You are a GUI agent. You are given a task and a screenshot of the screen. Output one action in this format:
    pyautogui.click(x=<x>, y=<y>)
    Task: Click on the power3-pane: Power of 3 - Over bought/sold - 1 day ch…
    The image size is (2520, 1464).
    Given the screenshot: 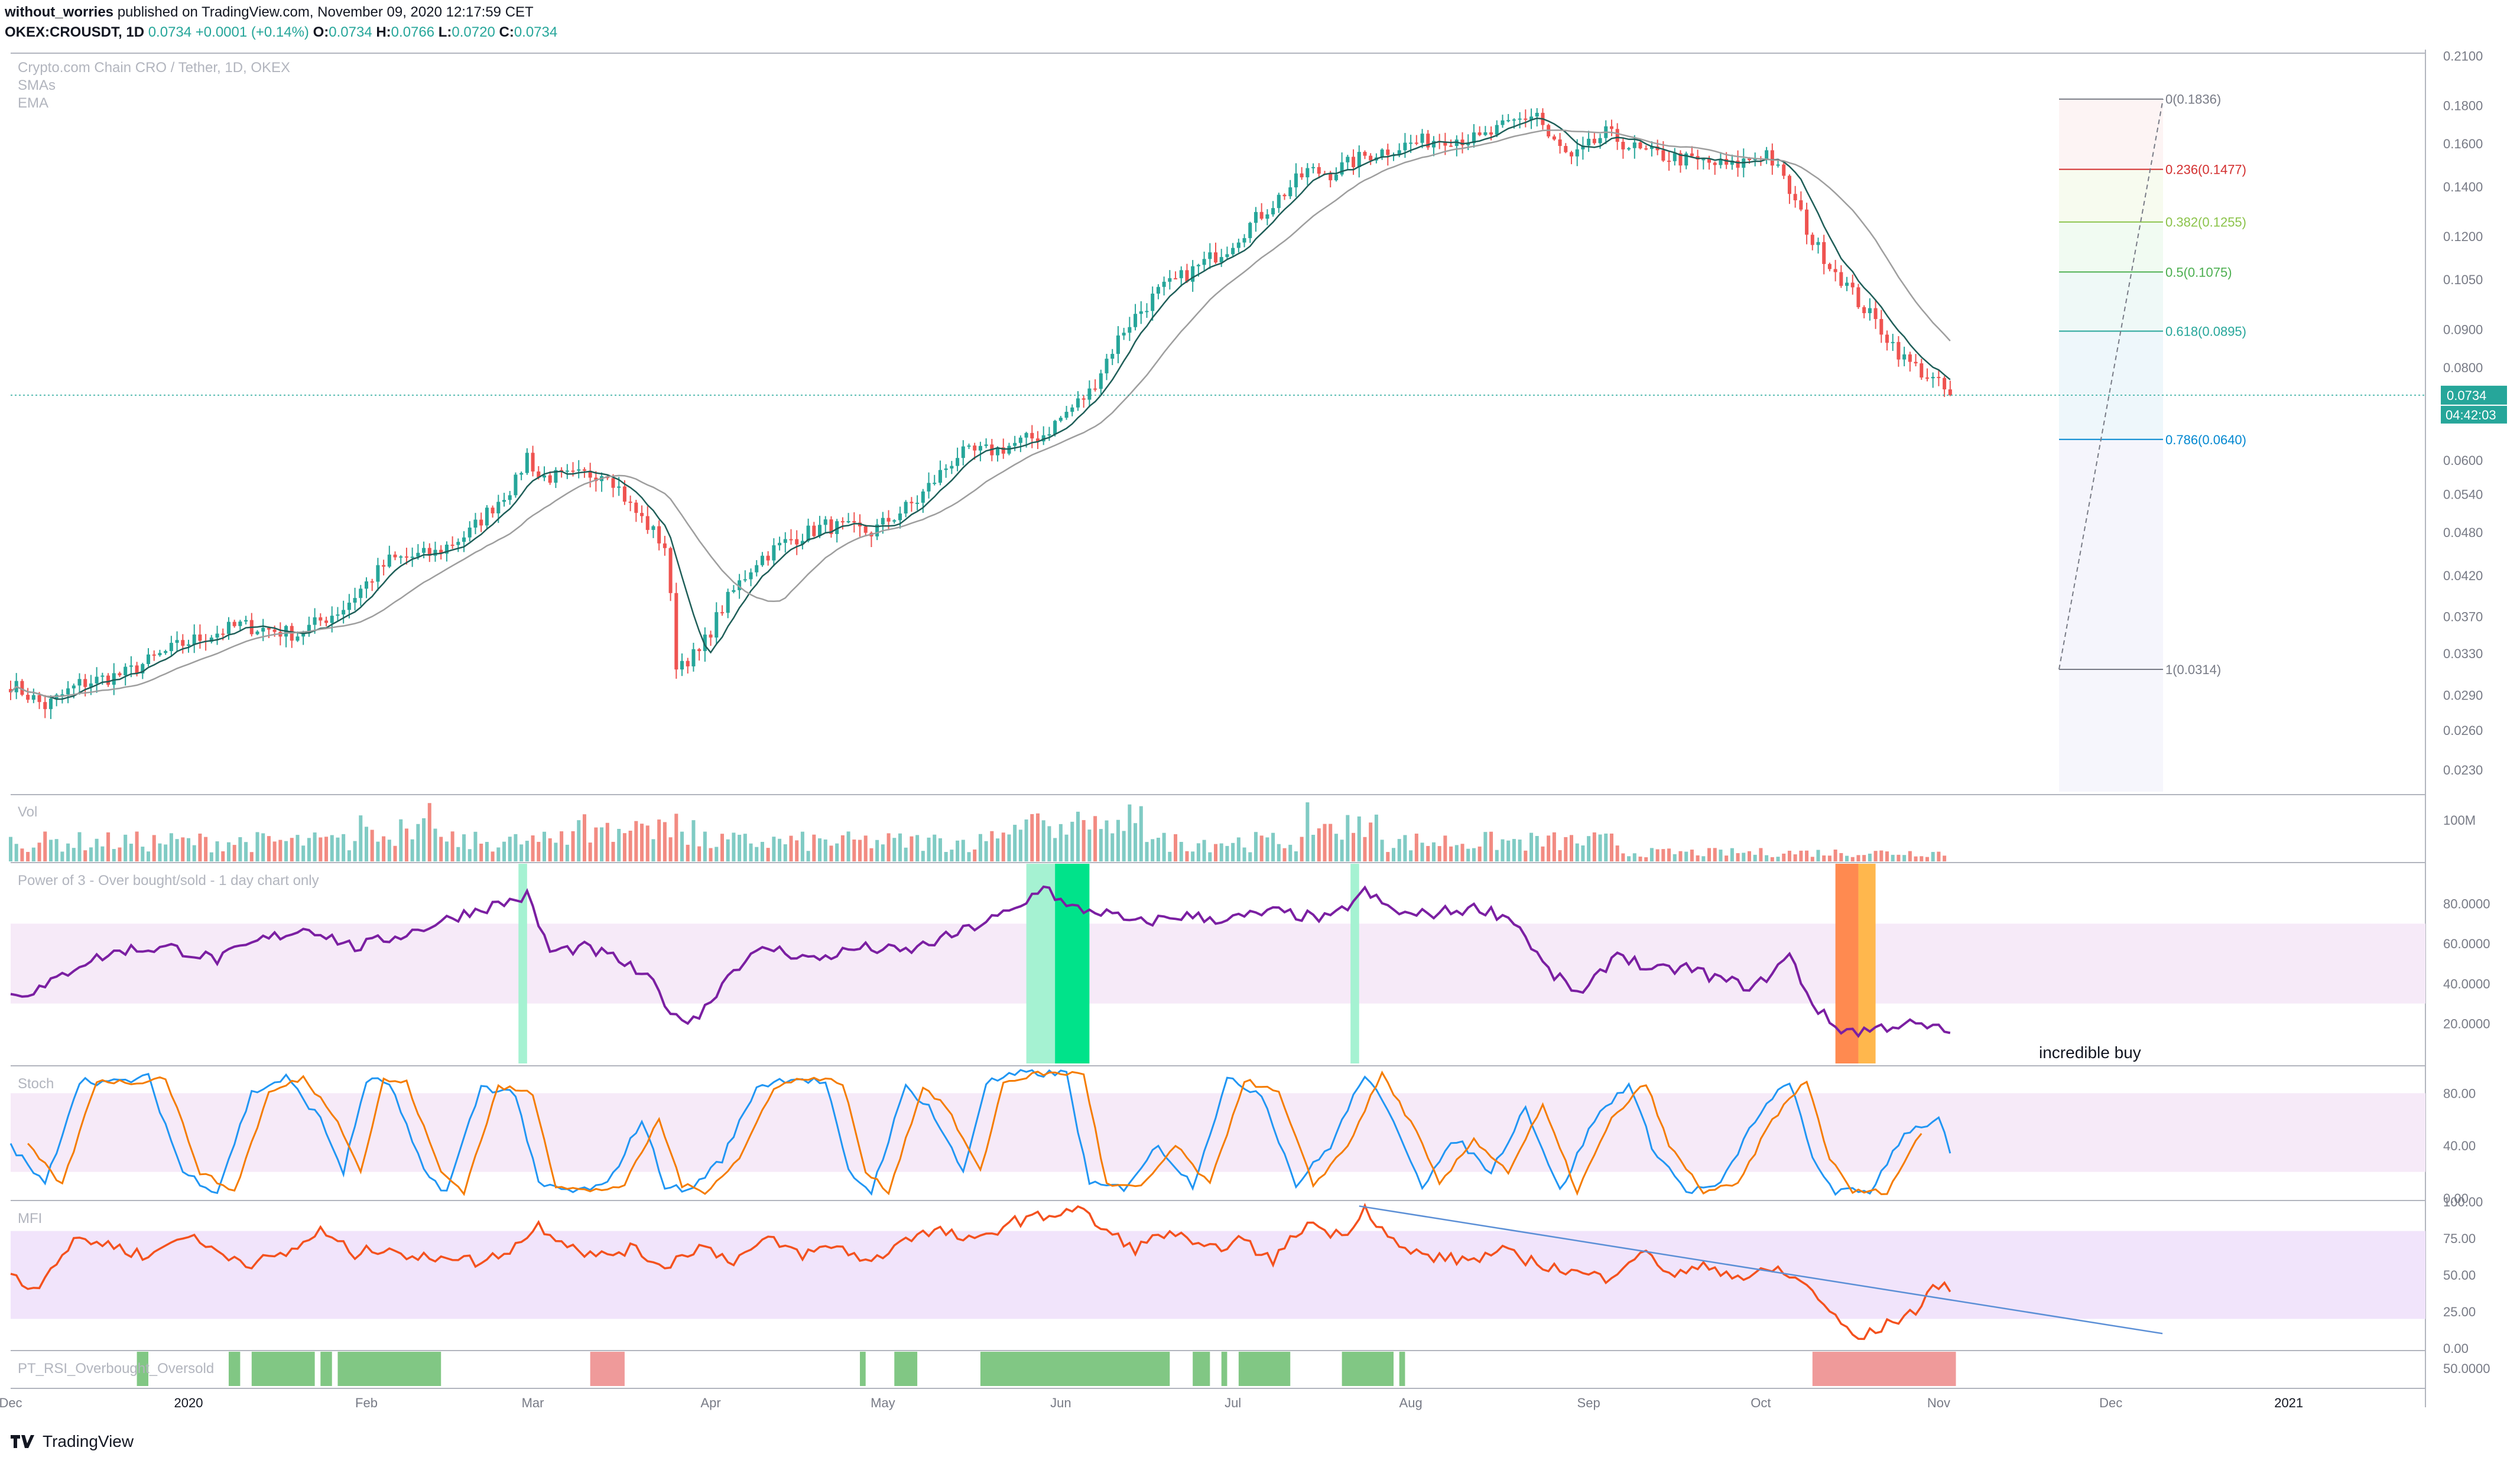 What is the action you would take?
    pyautogui.click(x=1250, y=963)
    